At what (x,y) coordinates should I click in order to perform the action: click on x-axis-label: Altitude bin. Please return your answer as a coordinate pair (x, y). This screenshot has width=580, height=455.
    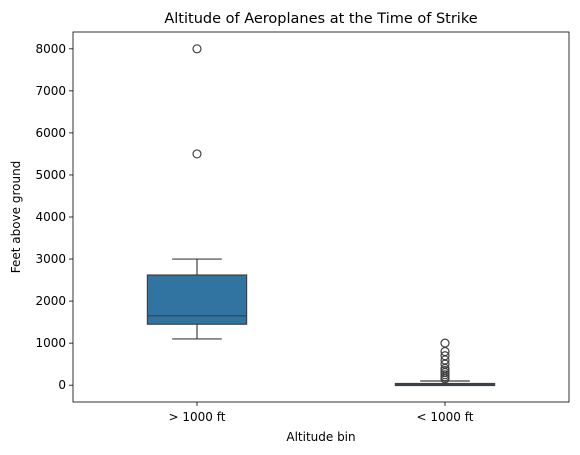
    Looking at the image, I should click on (320, 437).